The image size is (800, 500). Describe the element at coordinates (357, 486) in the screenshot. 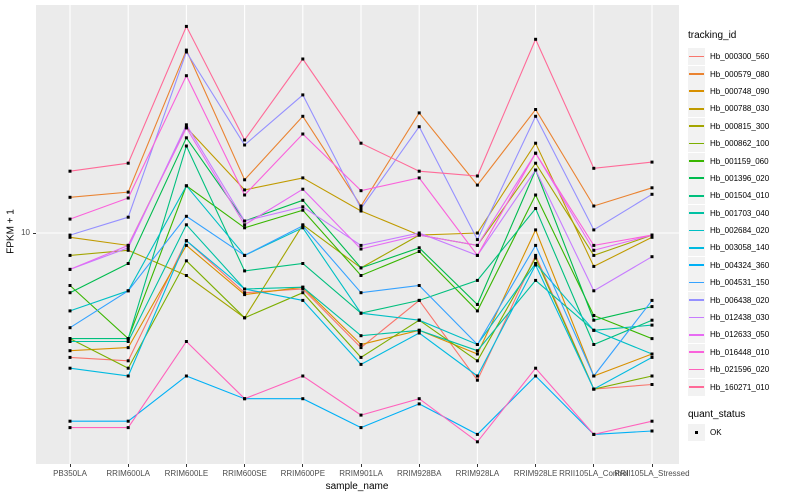

I see `x-axis-title: sample_name` at that location.